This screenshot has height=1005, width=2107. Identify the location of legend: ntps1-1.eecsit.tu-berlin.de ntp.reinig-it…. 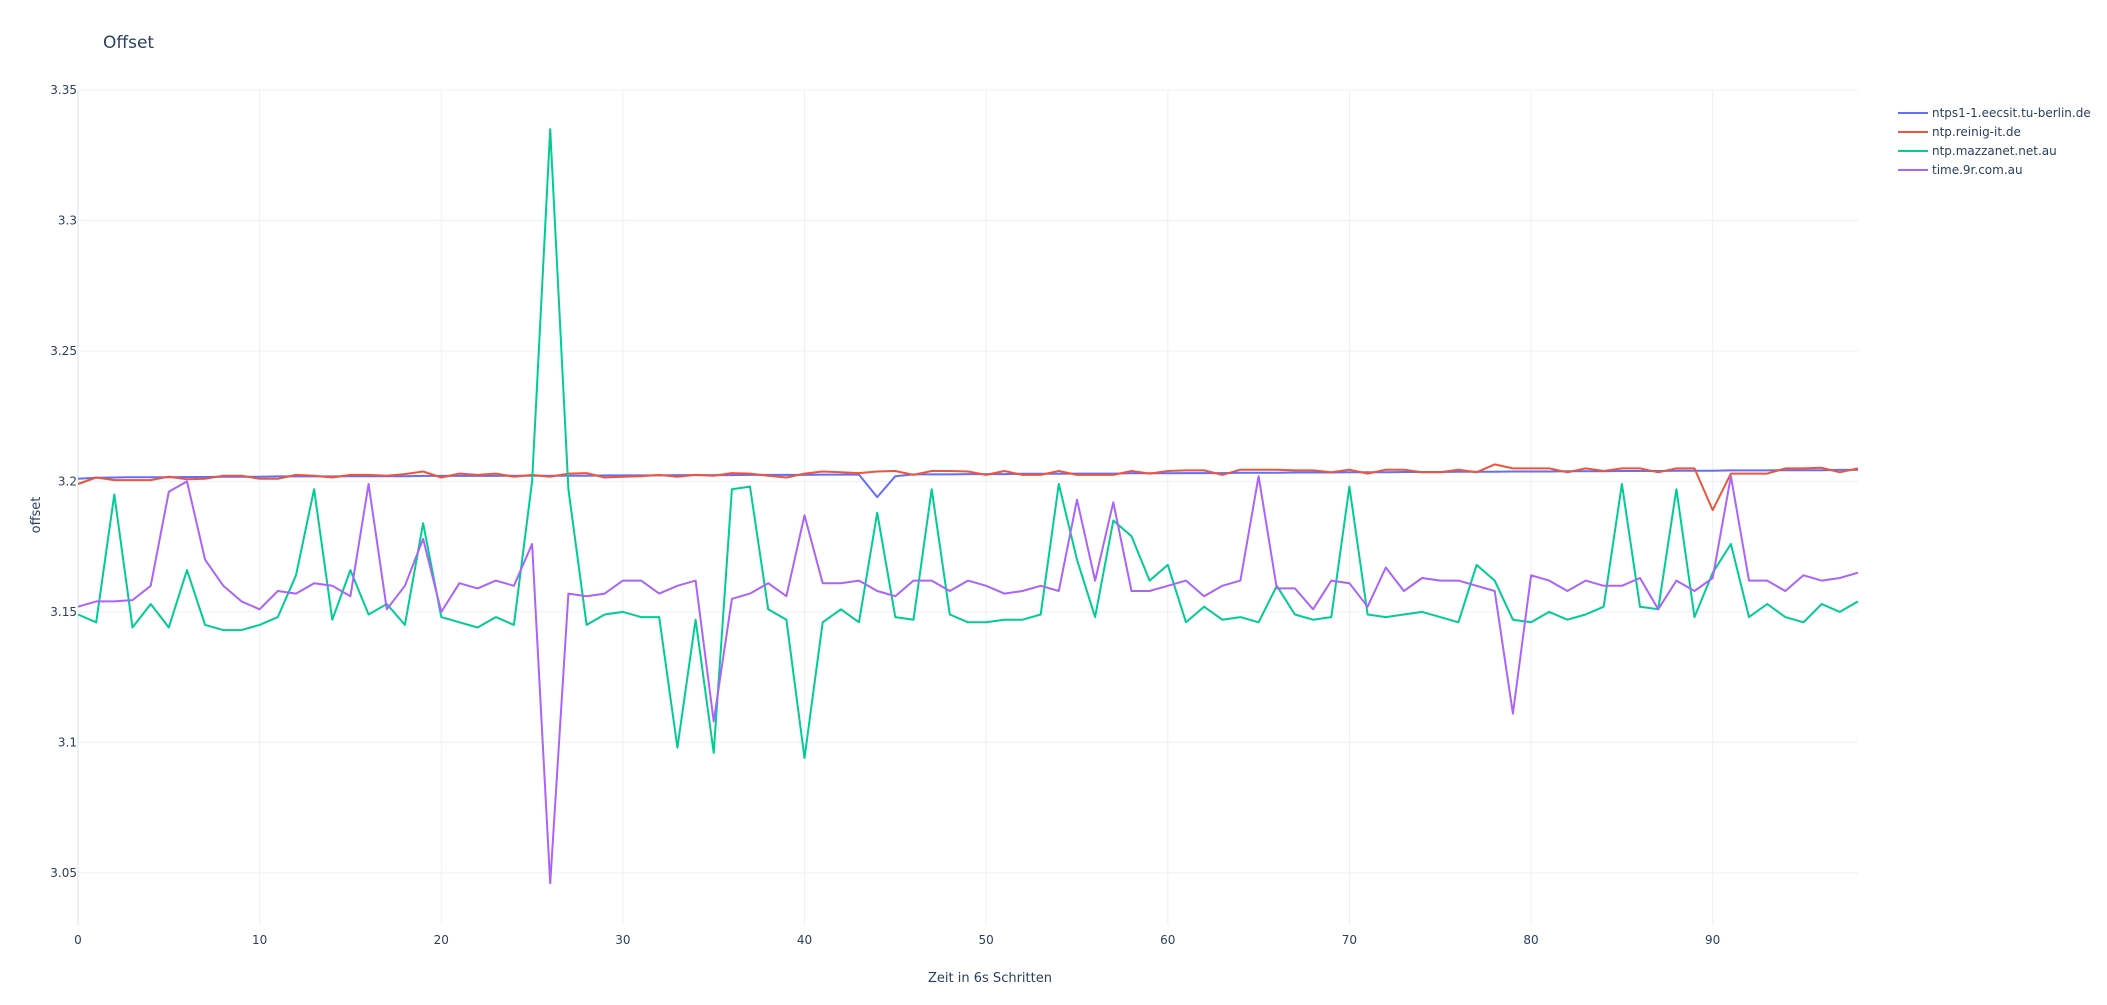
(1994, 141).